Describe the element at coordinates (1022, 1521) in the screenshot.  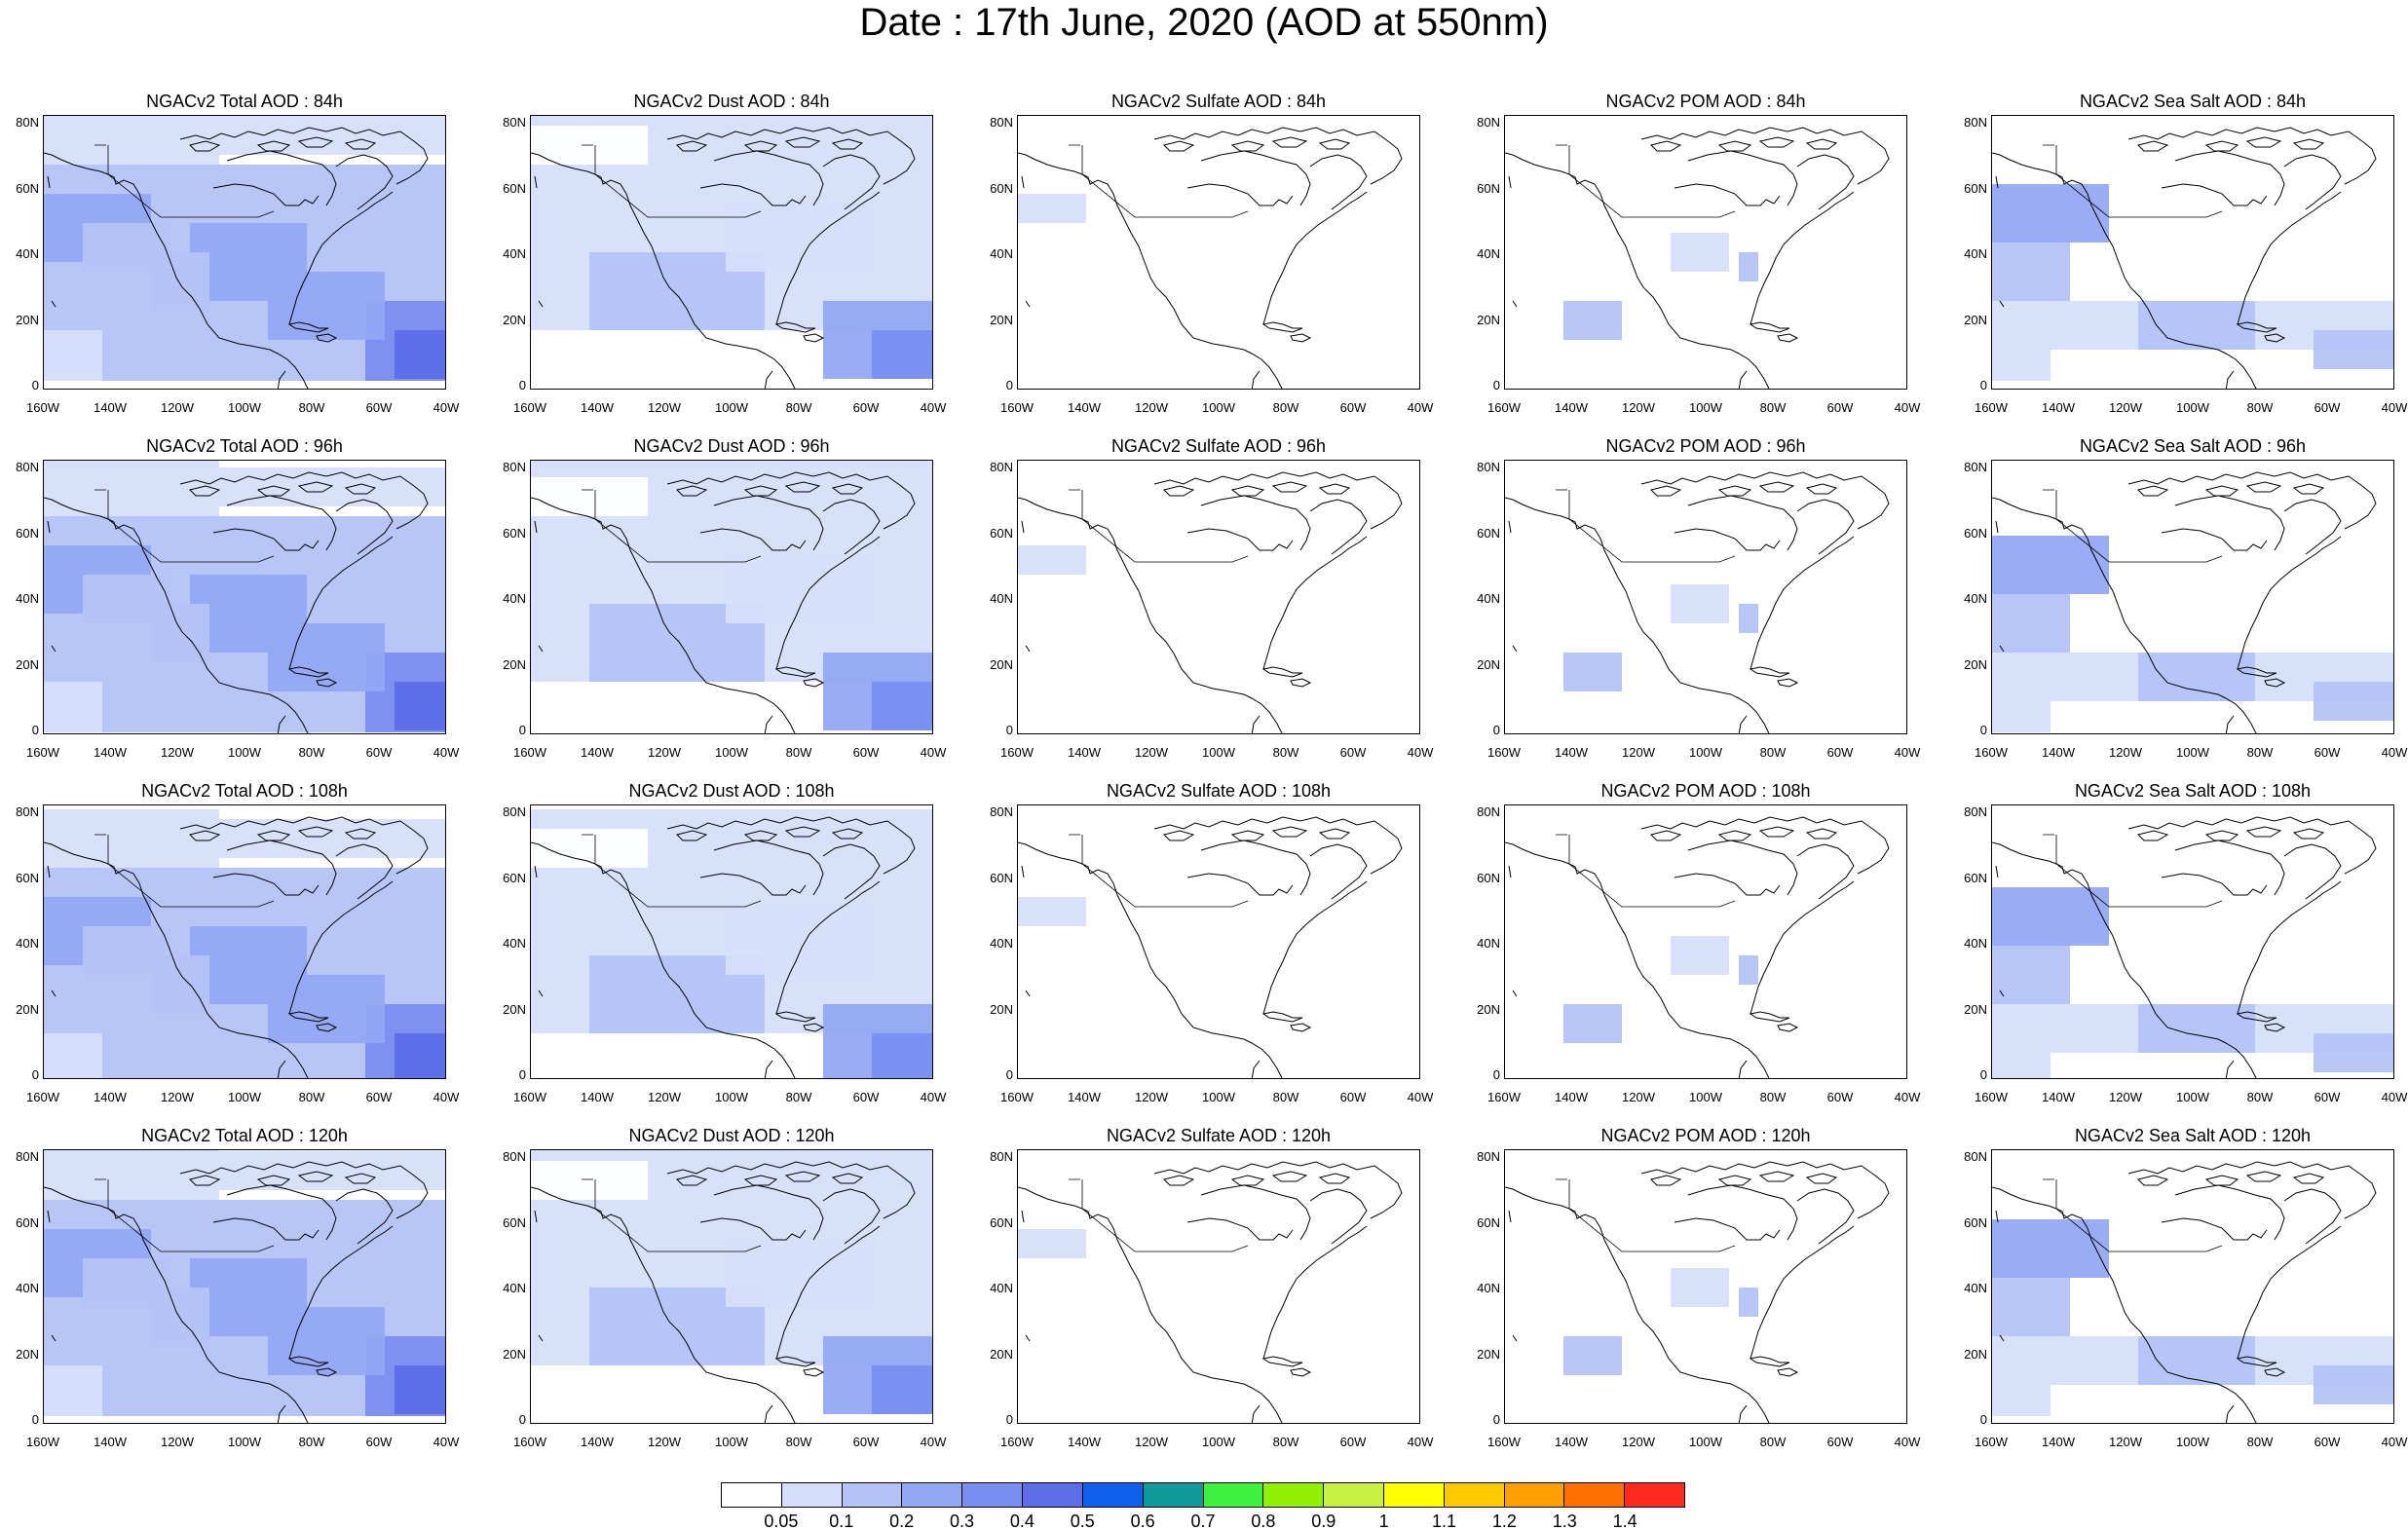
I see `colorbar-tick-label: 0.4` at that location.